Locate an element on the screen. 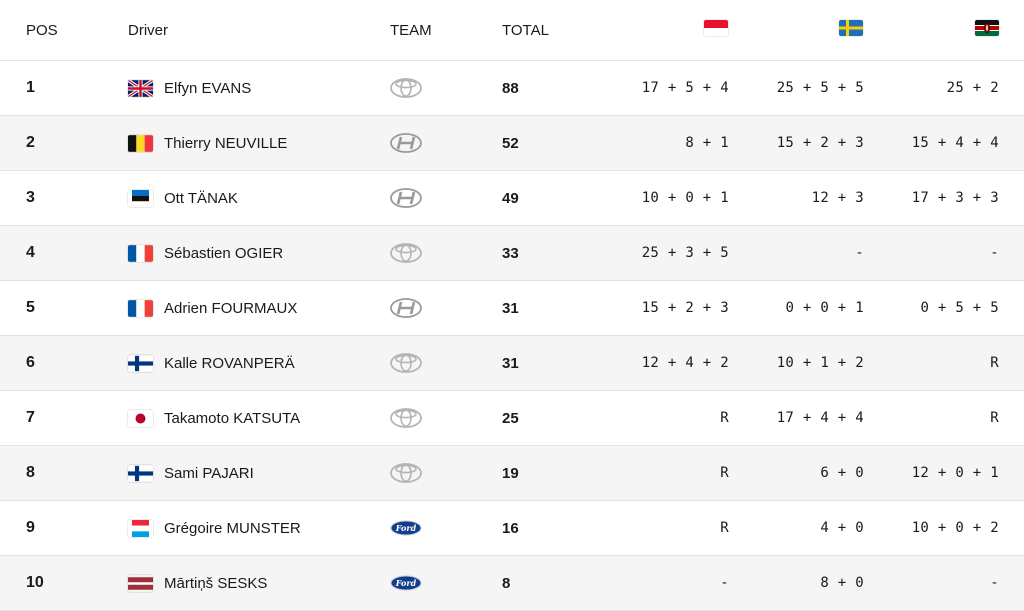  driver-name: Adrien FOURMAUX is located at coordinates (231, 308).